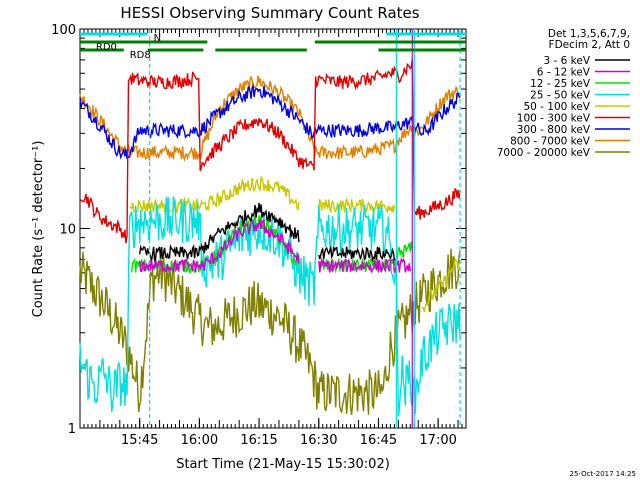 Image resolution: width=640 pixels, height=484 pixels. Describe the element at coordinates (140, 55) in the screenshot. I see `flag-label-rd8: RD8` at that location.